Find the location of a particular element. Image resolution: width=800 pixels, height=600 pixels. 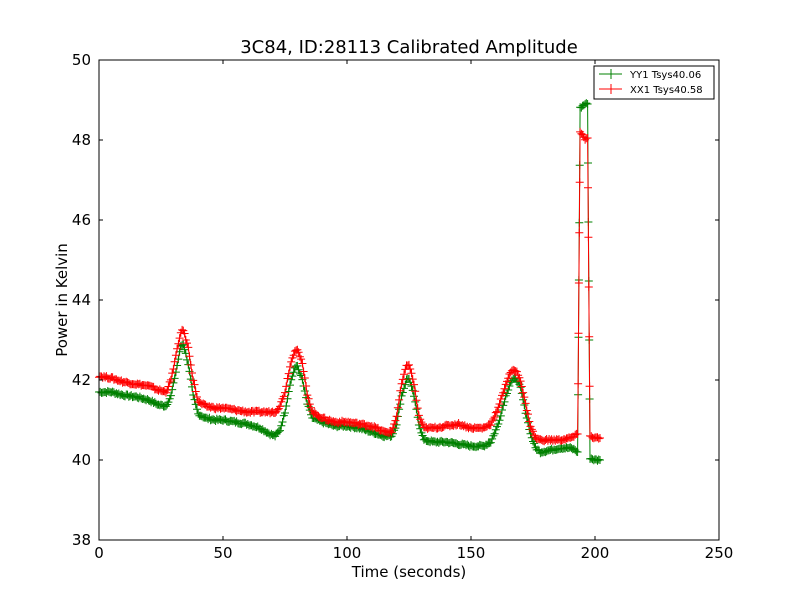

y-tick-label: 42 is located at coordinates (81, 380).